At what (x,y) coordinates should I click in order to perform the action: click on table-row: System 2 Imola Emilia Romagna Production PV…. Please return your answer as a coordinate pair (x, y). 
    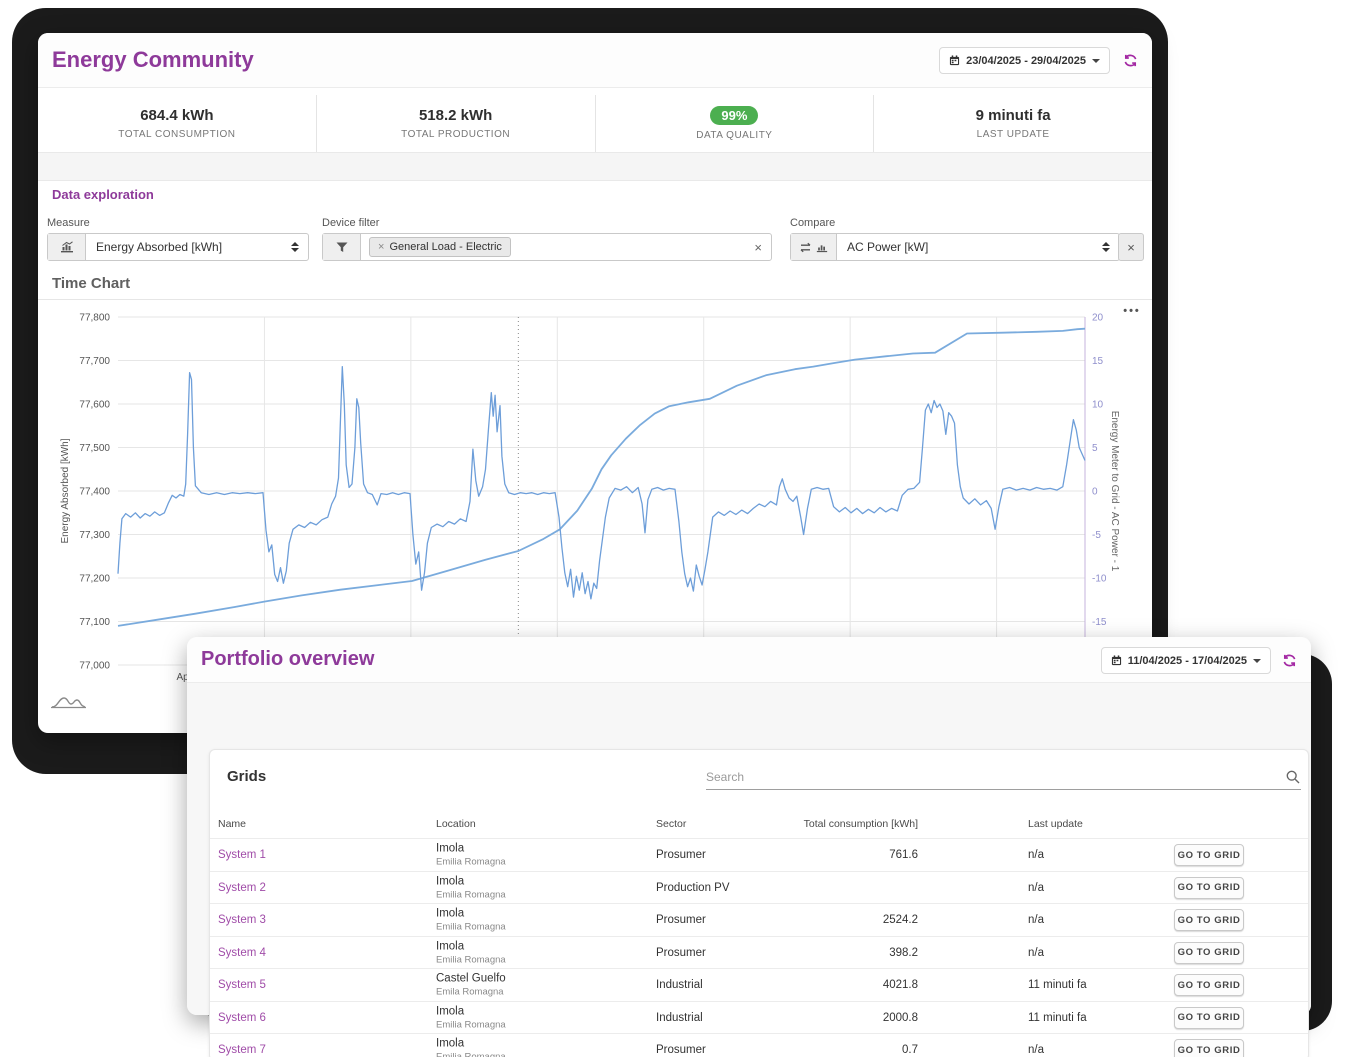
    Looking at the image, I should click on (759, 887).